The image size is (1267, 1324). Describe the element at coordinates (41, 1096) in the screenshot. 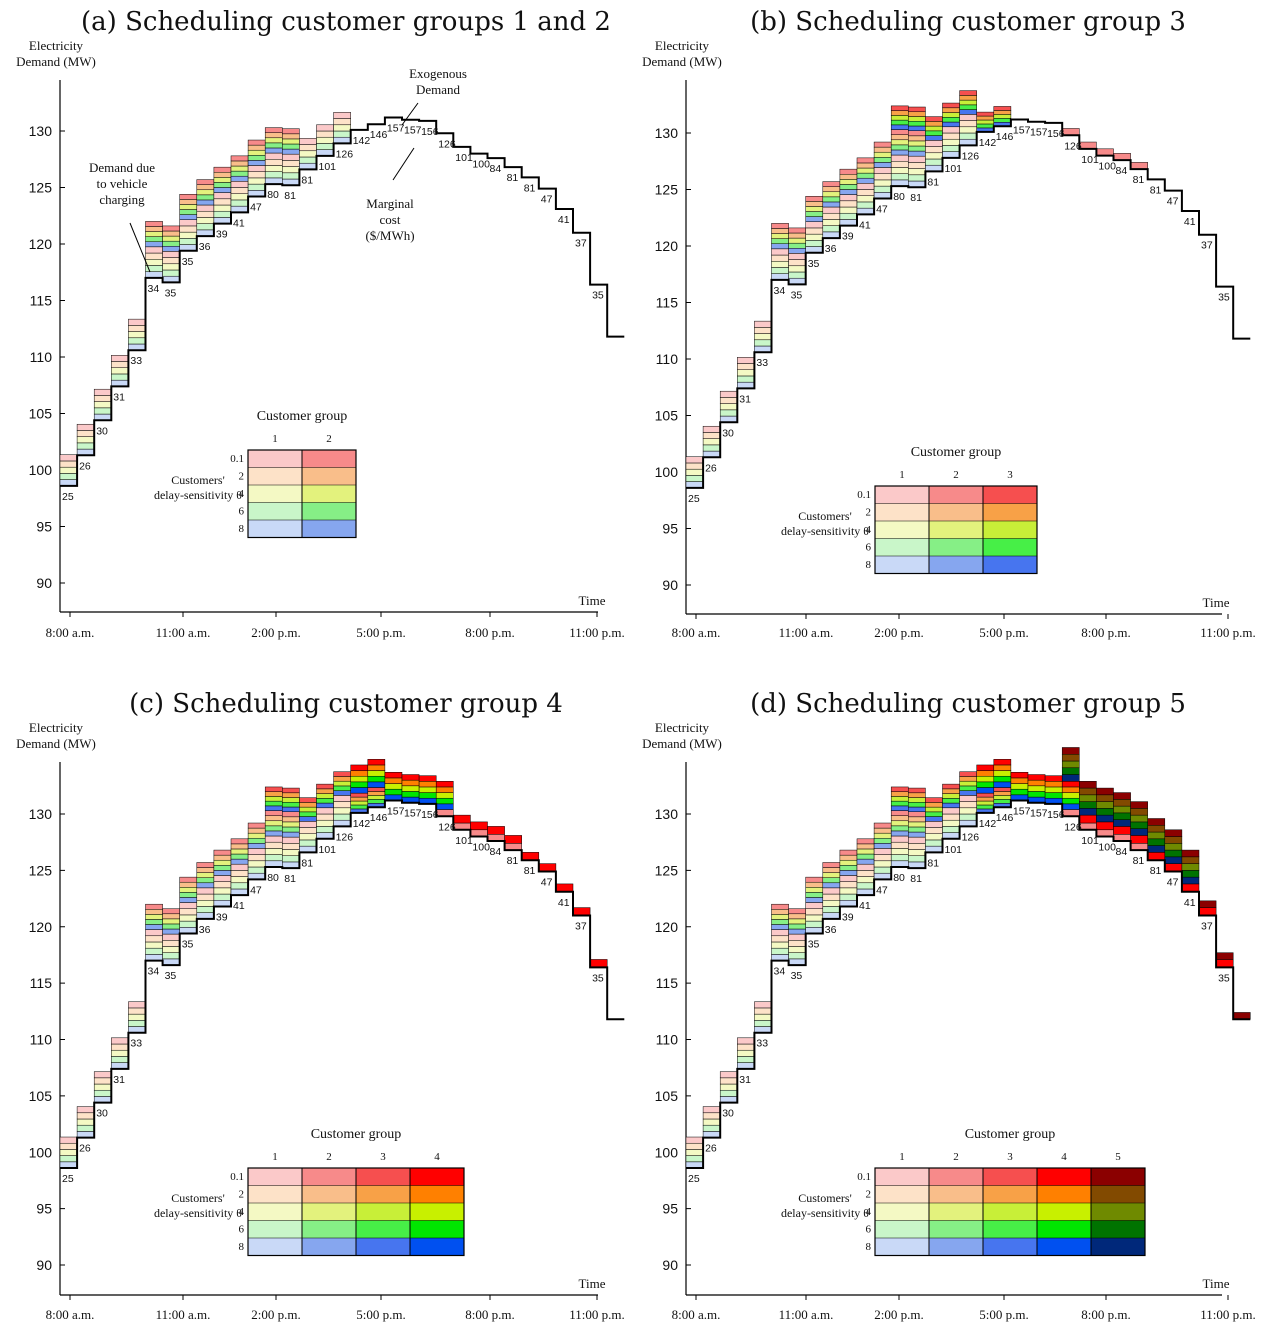

I see `y-tick-label: 105` at that location.